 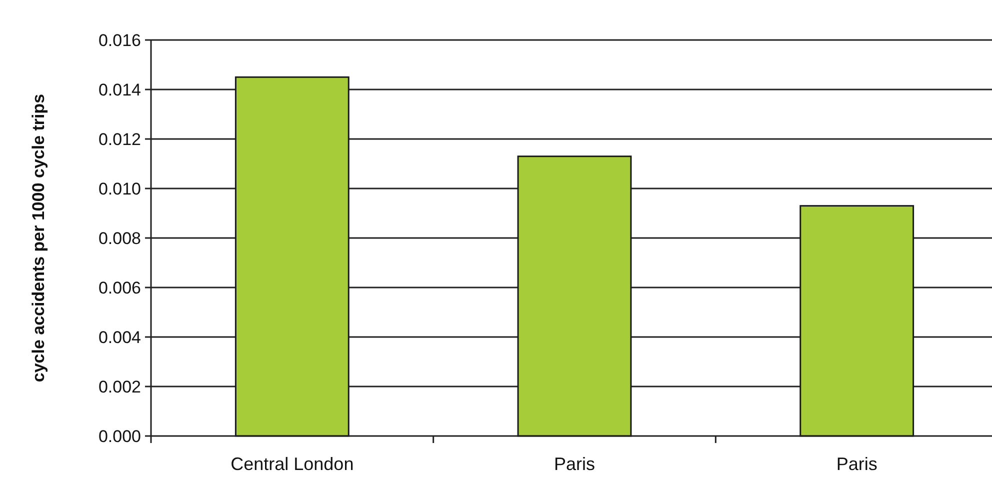 I want to click on y-tick-label: 0.004, so click(x=119, y=337).